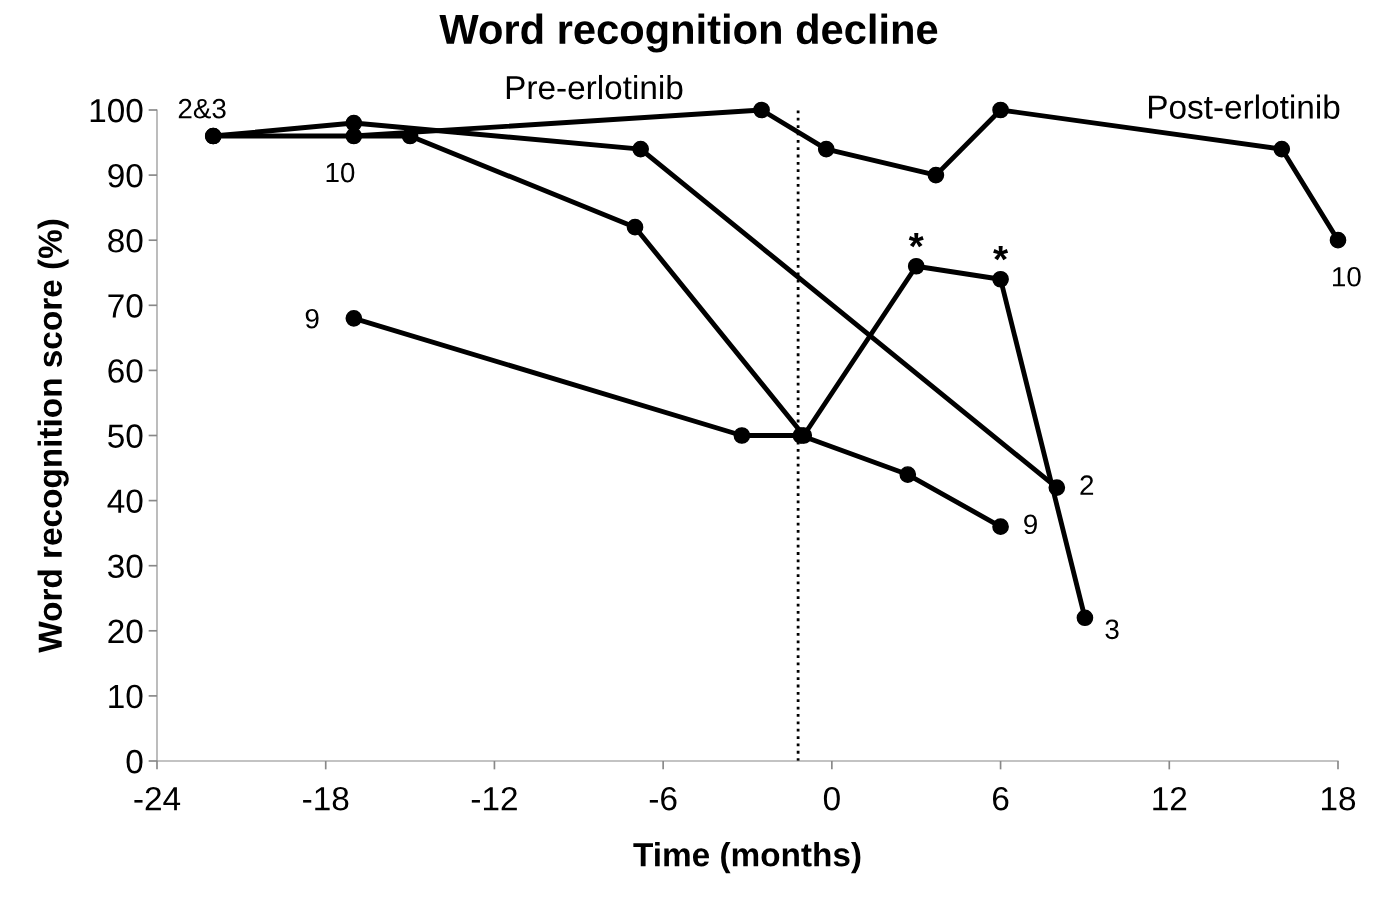  What do you see at coordinates (663, 798) in the screenshot?
I see `x-tick-label: -6` at bounding box center [663, 798].